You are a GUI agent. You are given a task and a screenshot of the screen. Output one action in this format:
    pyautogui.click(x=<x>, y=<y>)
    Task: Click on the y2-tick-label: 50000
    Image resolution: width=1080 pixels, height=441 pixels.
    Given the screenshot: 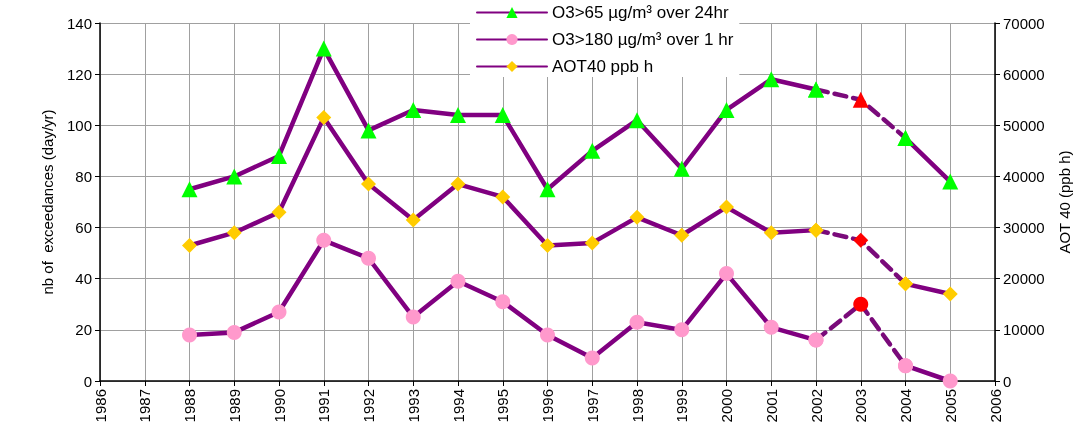 What is the action you would take?
    pyautogui.click(x=1024, y=125)
    